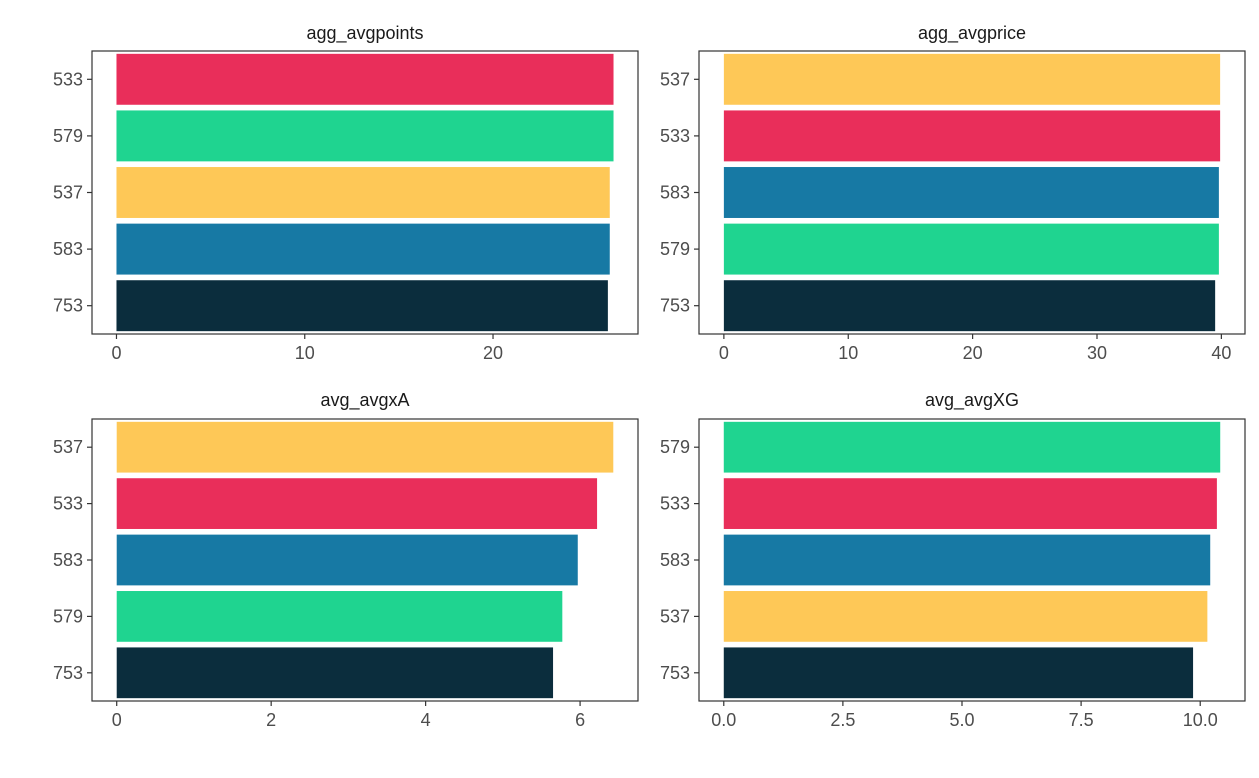 The width and height of the screenshot is (1259, 778). What do you see at coordinates (723, 720) in the screenshot?
I see `x-tick-label: 0.0` at bounding box center [723, 720].